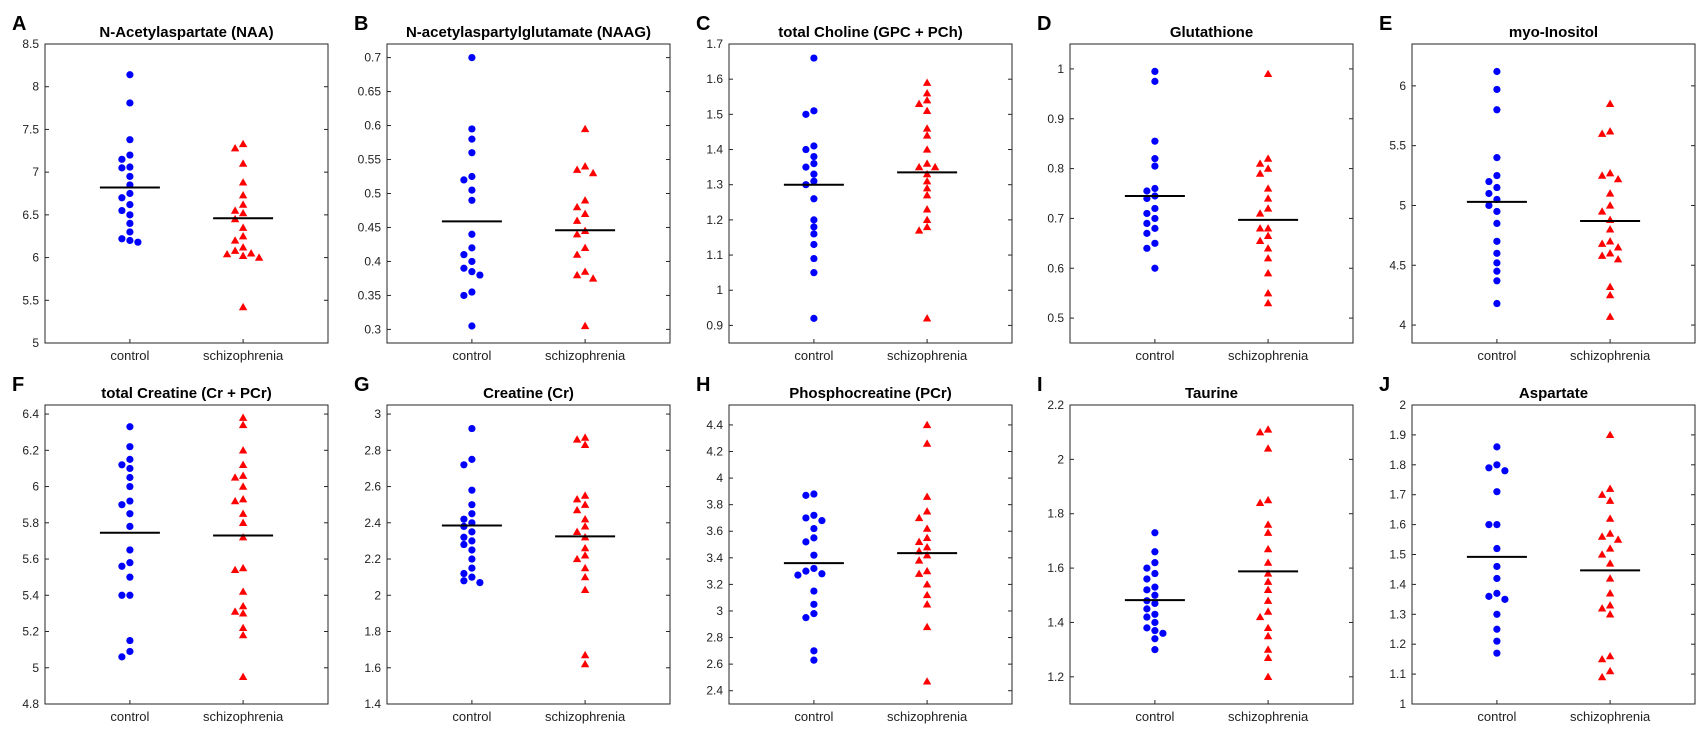  Describe the element at coordinates (714, 664) in the screenshot. I see `y-tick-label: 2.6` at that location.